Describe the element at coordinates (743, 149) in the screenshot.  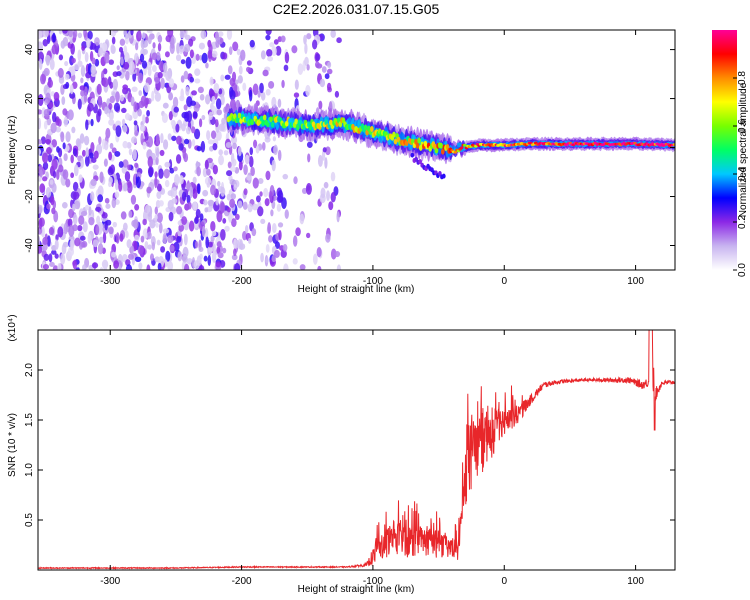
I see `colorbar-label: Normalized spectral amplitude` at that location.